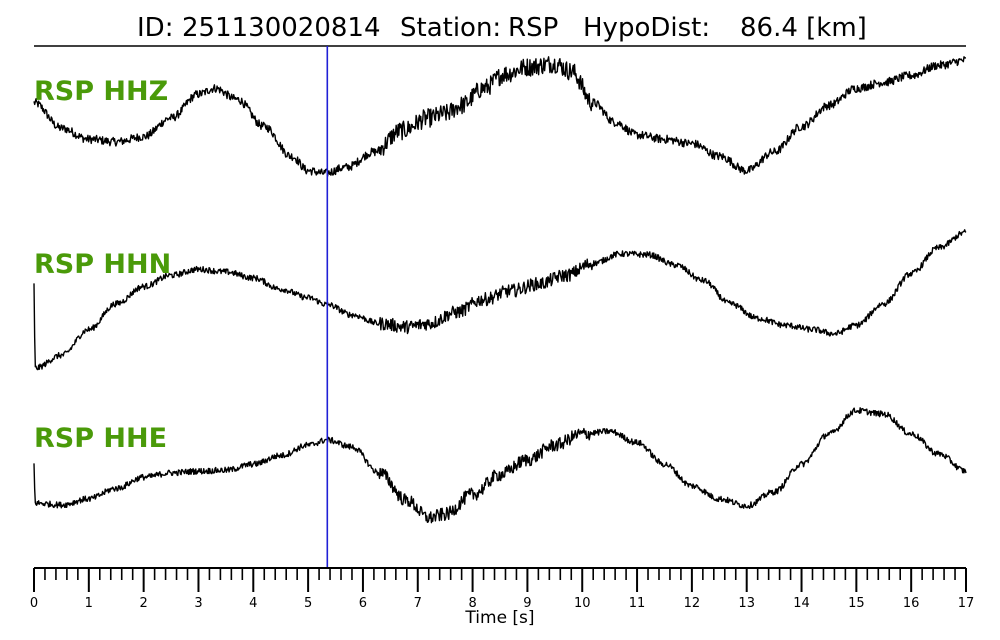 Image resolution: width=1000 pixels, height=640 pixels. Describe the element at coordinates (363, 603) in the screenshot. I see `x-tick-label: 6` at that location.